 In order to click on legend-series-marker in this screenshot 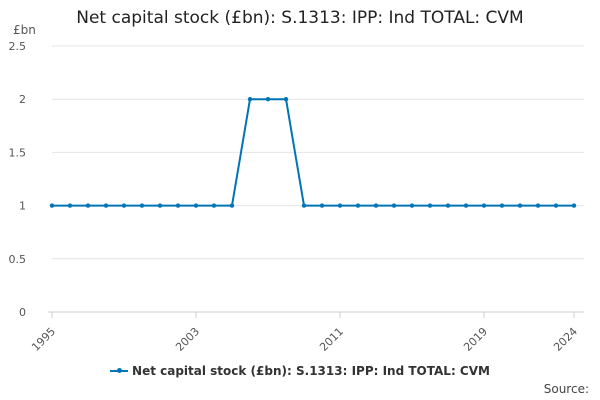, I will do `click(119, 371)`.